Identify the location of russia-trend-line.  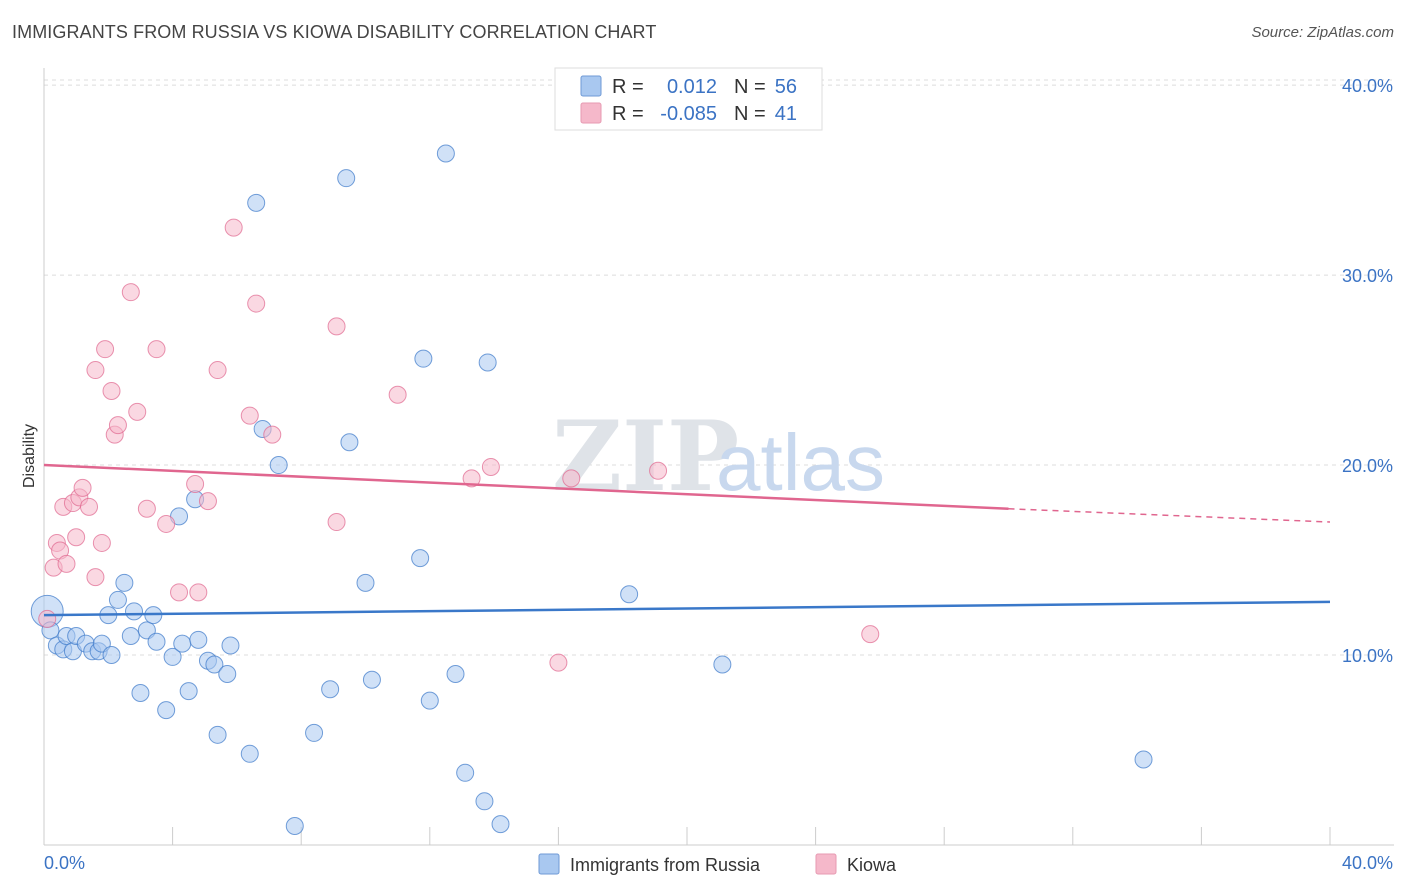
(687, 608).